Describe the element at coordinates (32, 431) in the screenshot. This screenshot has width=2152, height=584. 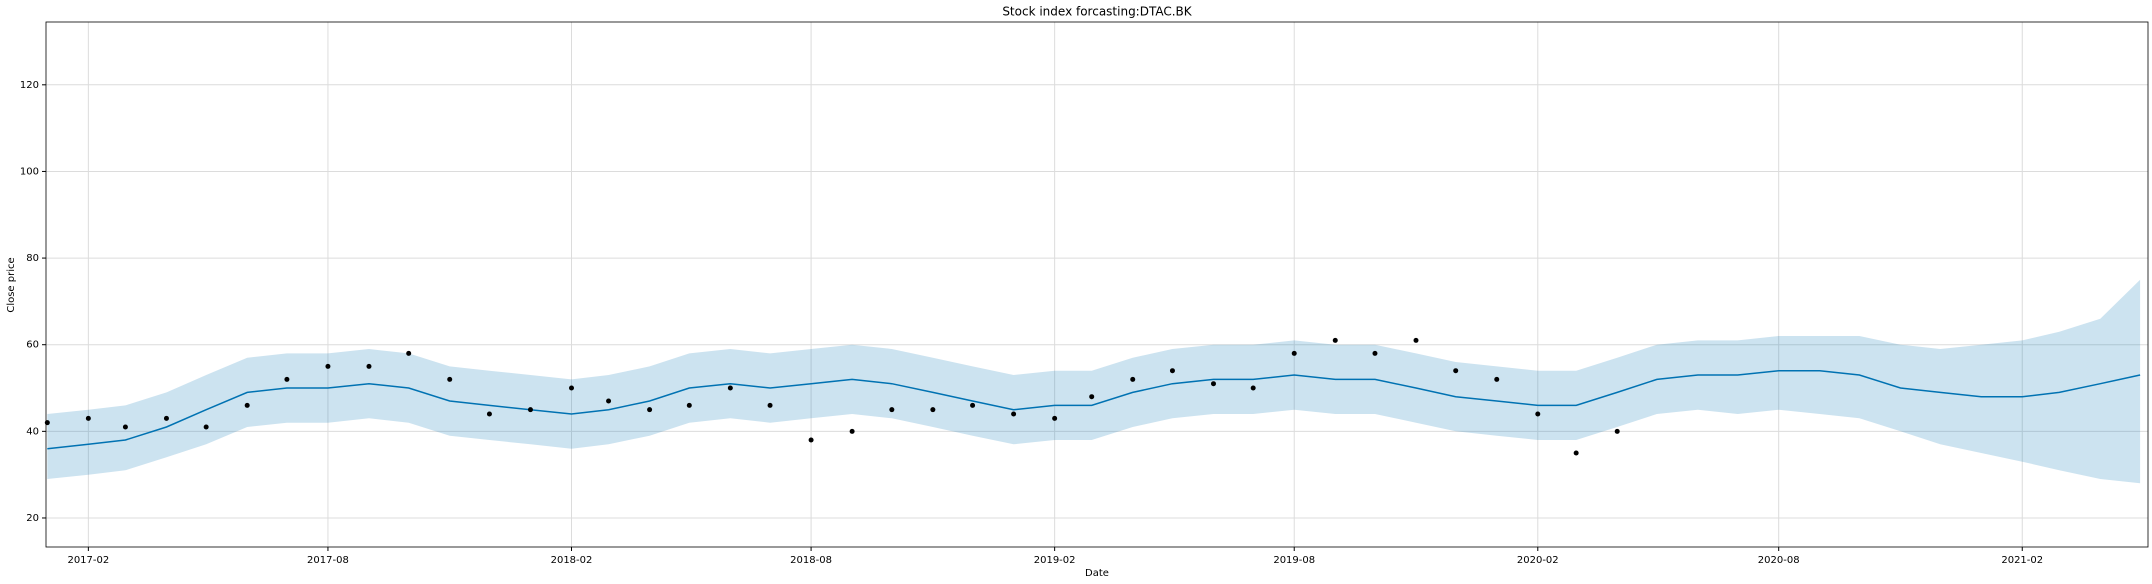
I see `y-tick-label: 40` at that location.